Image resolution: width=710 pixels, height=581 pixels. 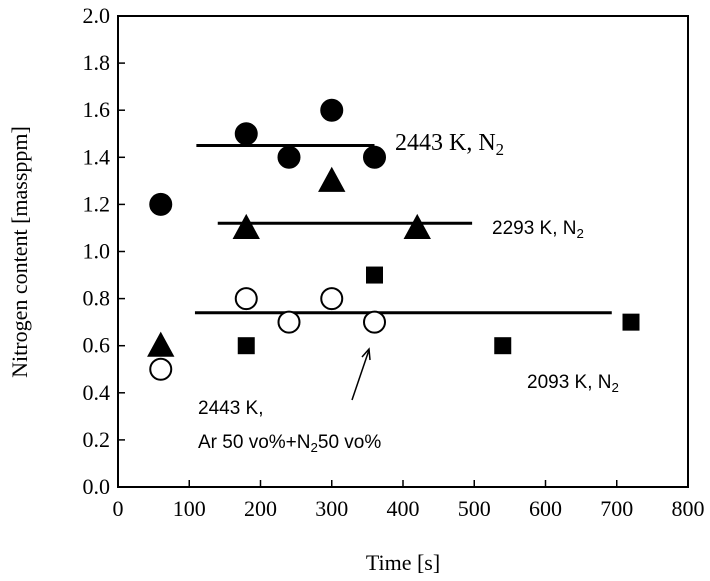 What do you see at coordinates (616, 508) in the screenshot?
I see `x-tick-label: 700` at bounding box center [616, 508].